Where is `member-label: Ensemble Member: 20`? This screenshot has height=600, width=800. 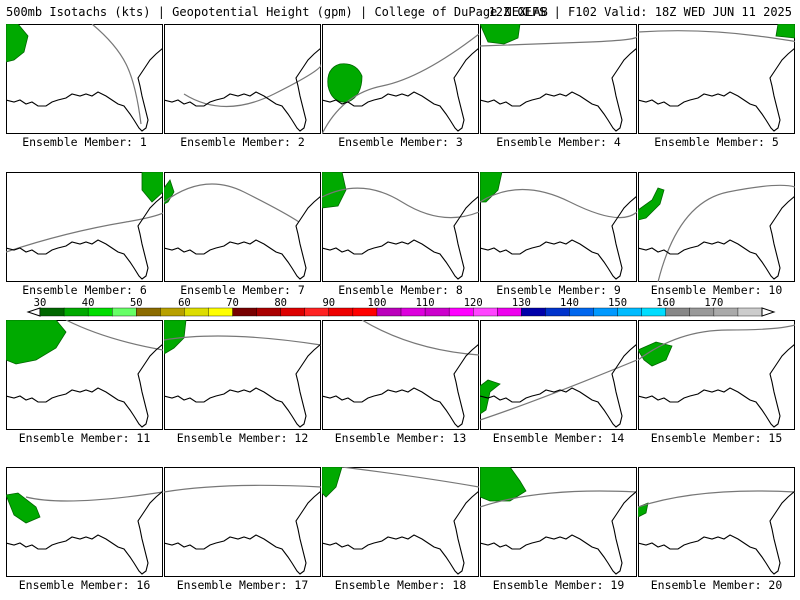 member-label: Ensemble Member: 20 is located at coordinates (716, 585).